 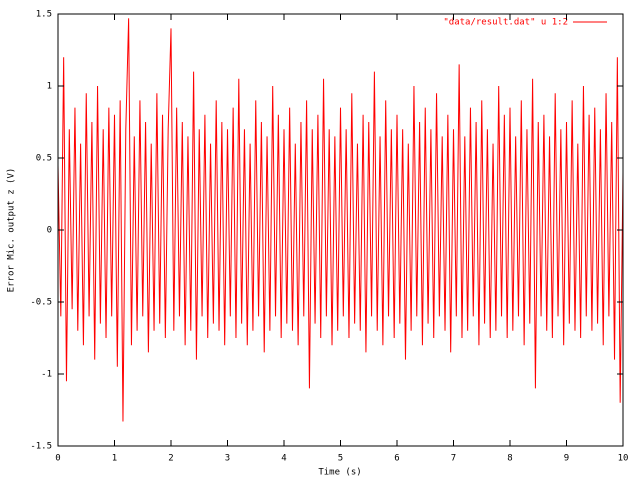 What do you see at coordinates (49, 231) in the screenshot?
I see `y-tick-label: 0` at bounding box center [49, 231].